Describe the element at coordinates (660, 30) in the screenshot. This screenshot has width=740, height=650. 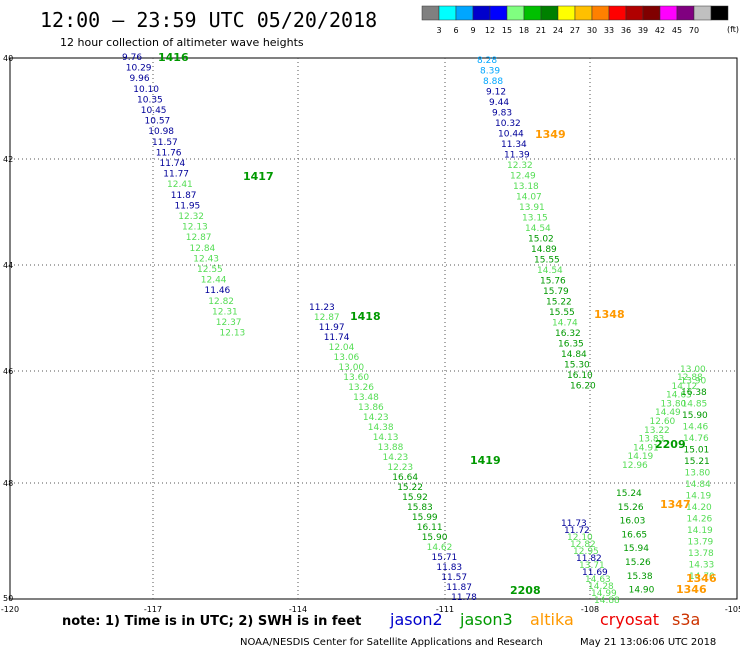
I see `colorbar-tick-label: 42` at that location.